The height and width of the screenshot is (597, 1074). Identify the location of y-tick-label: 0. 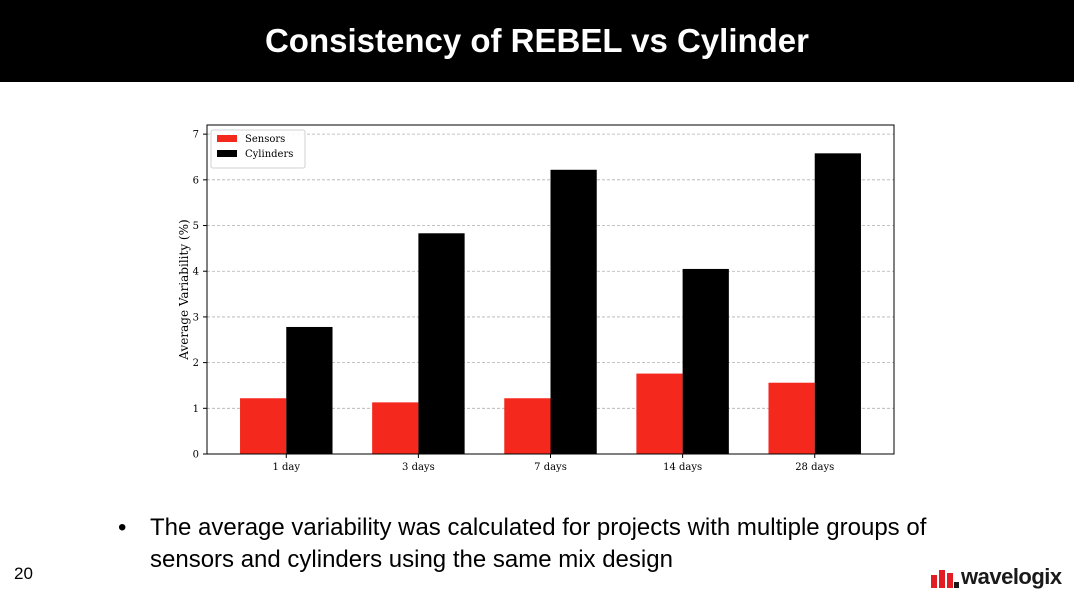
(196, 455).